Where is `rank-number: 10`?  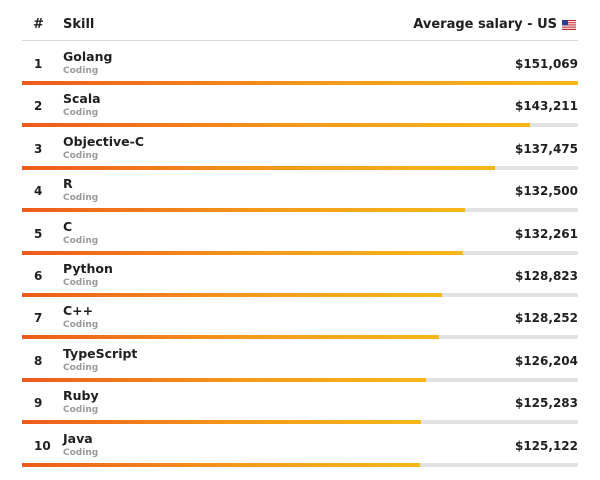
rank-number: 10 is located at coordinates (42, 445).